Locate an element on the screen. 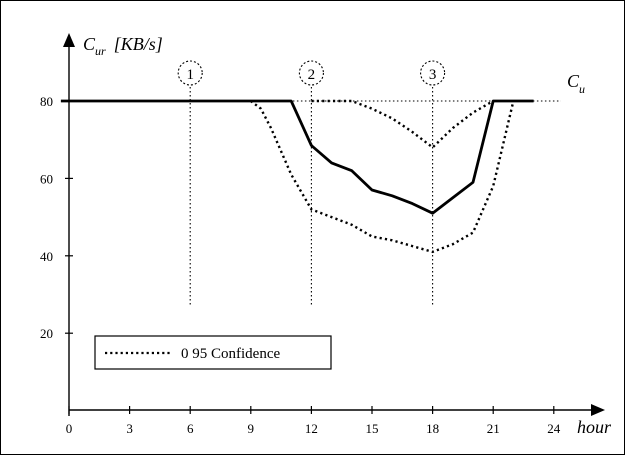  y-axis-label: Cur [KB/s] is located at coordinates (123, 46).